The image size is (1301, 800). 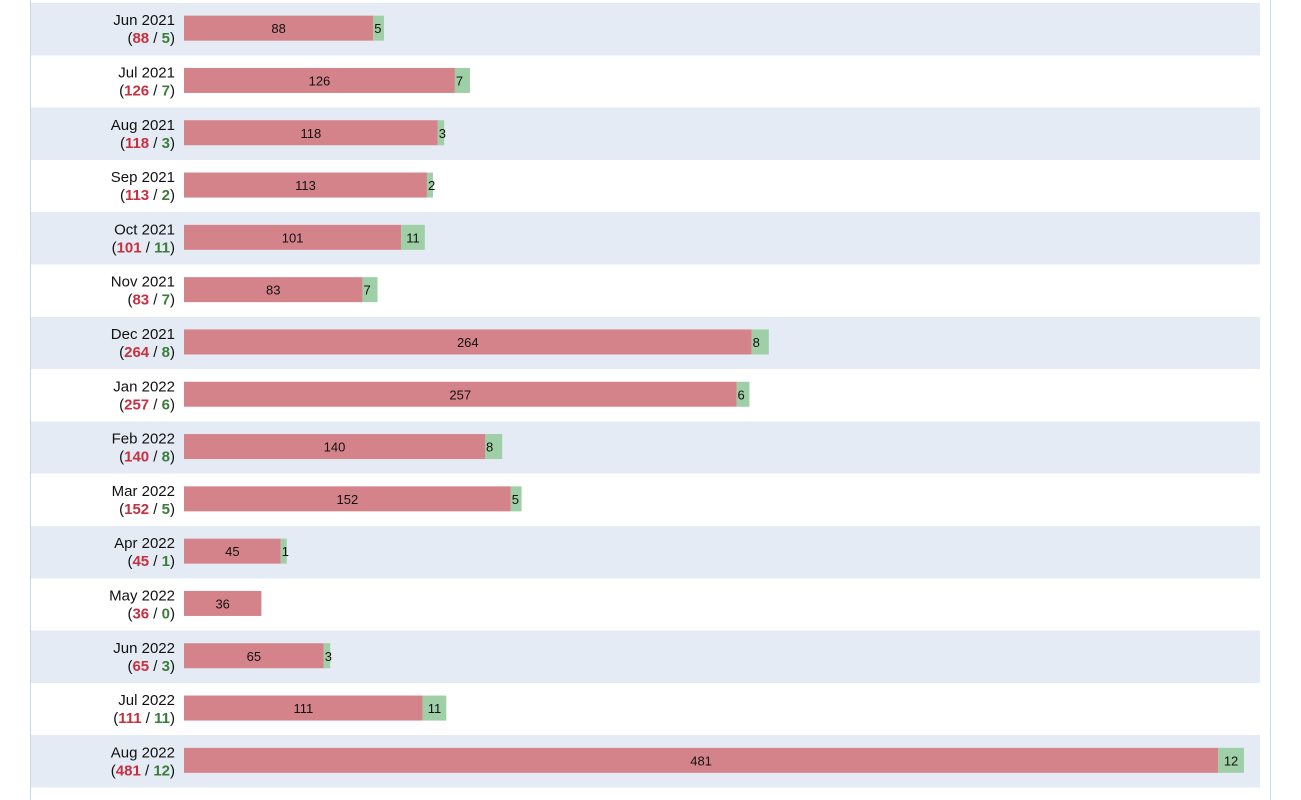 What do you see at coordinates (147, 404) in the screenshot?
I see `category-counts: (257 / 6)` at bounding box center [147, 404].